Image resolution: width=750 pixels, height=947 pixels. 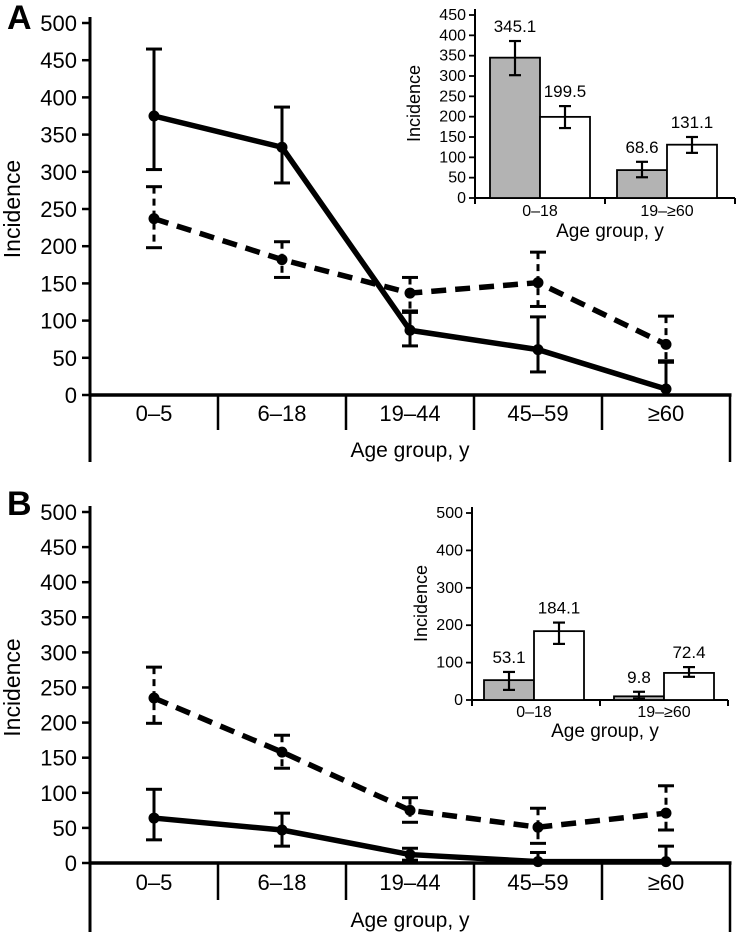 I want to click on panel-a-label: A, so click(x=19, y=18).